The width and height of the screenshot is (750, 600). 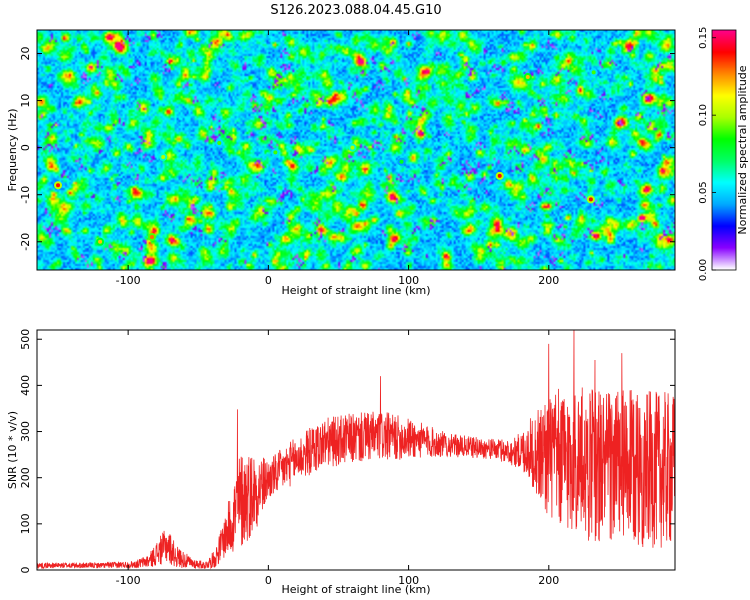 I want to click on snr-y-tick-label: 200, so click(x=25, y=477).